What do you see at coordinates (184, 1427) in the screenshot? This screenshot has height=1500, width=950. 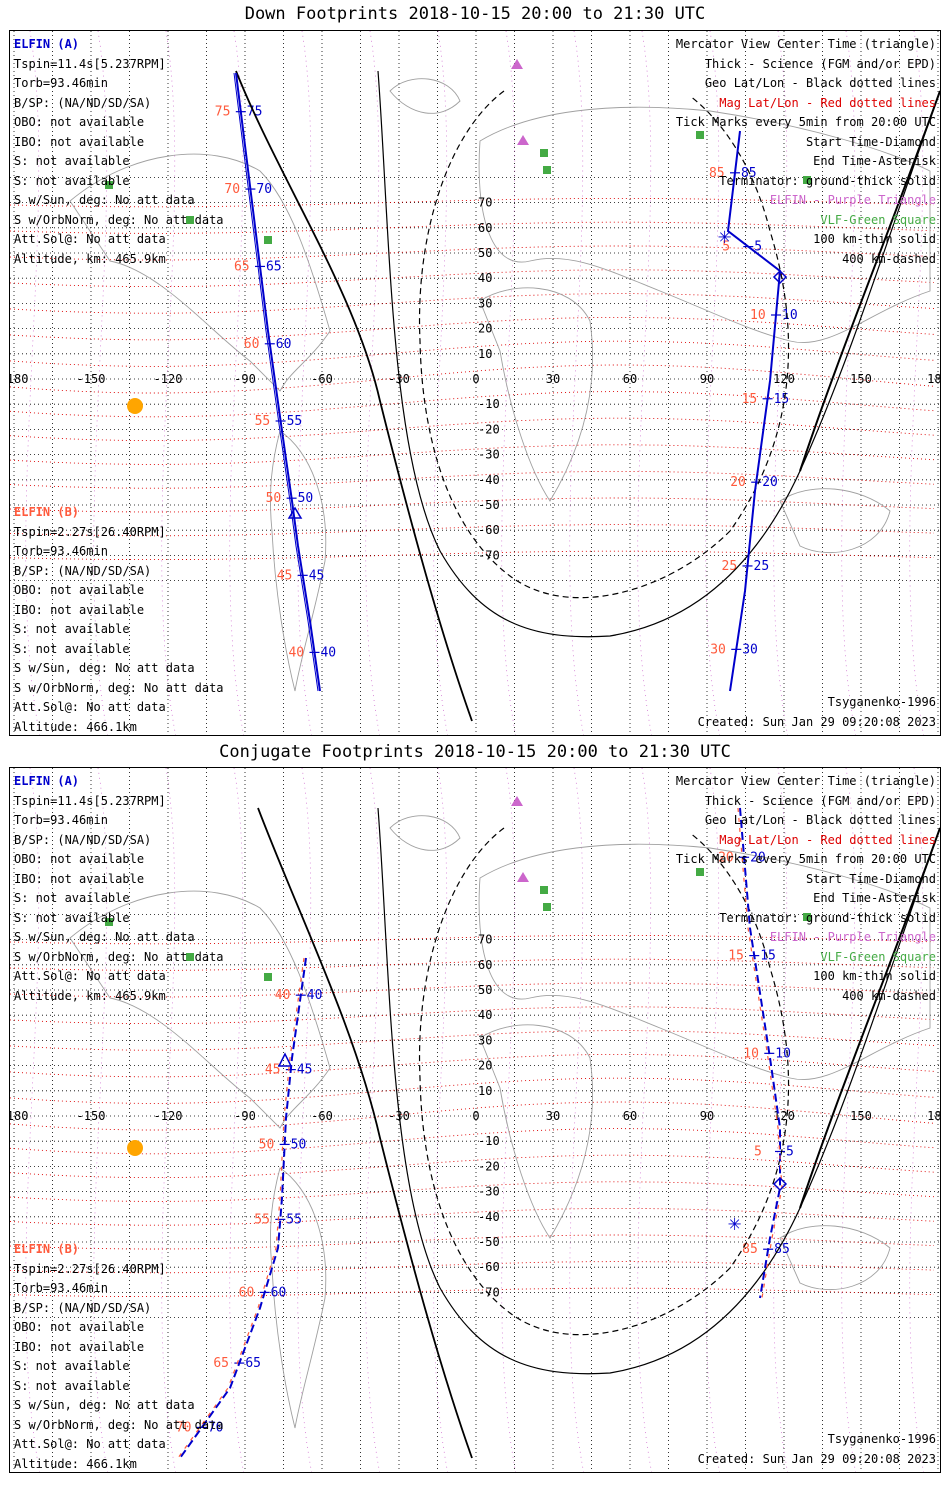 I see `track-tick-label-b: 70` at bounding box center [184, 1427].